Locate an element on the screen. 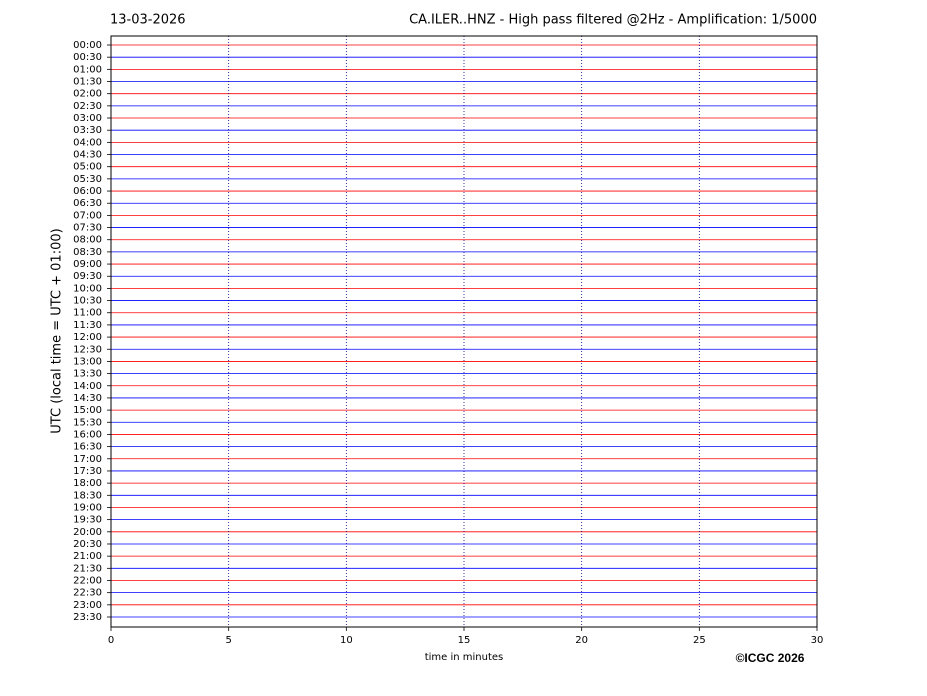  y-tick-label: 15:00 is located at coordinates (87, 410).